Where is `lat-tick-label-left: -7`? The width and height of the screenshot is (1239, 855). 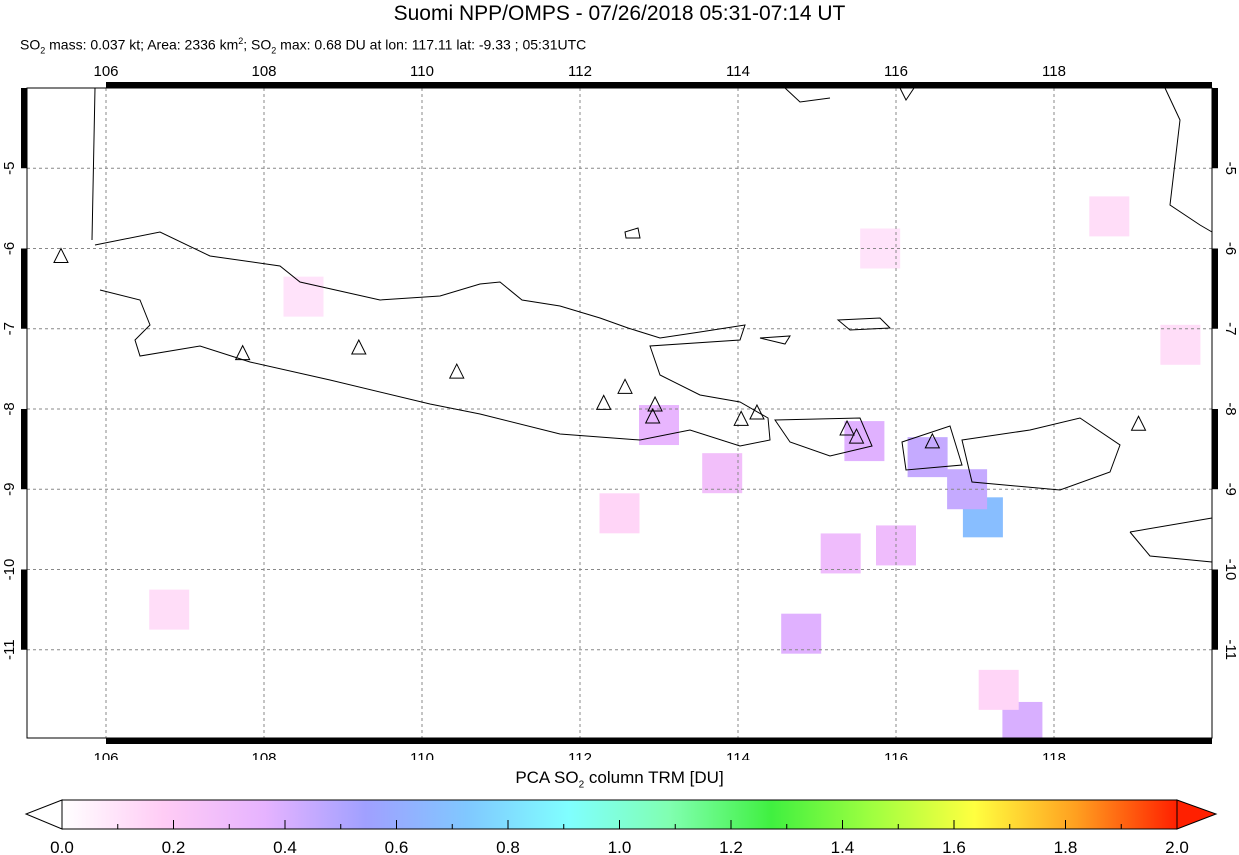 lat-tick-label-left: -7 is located at coordinates (9, 328).